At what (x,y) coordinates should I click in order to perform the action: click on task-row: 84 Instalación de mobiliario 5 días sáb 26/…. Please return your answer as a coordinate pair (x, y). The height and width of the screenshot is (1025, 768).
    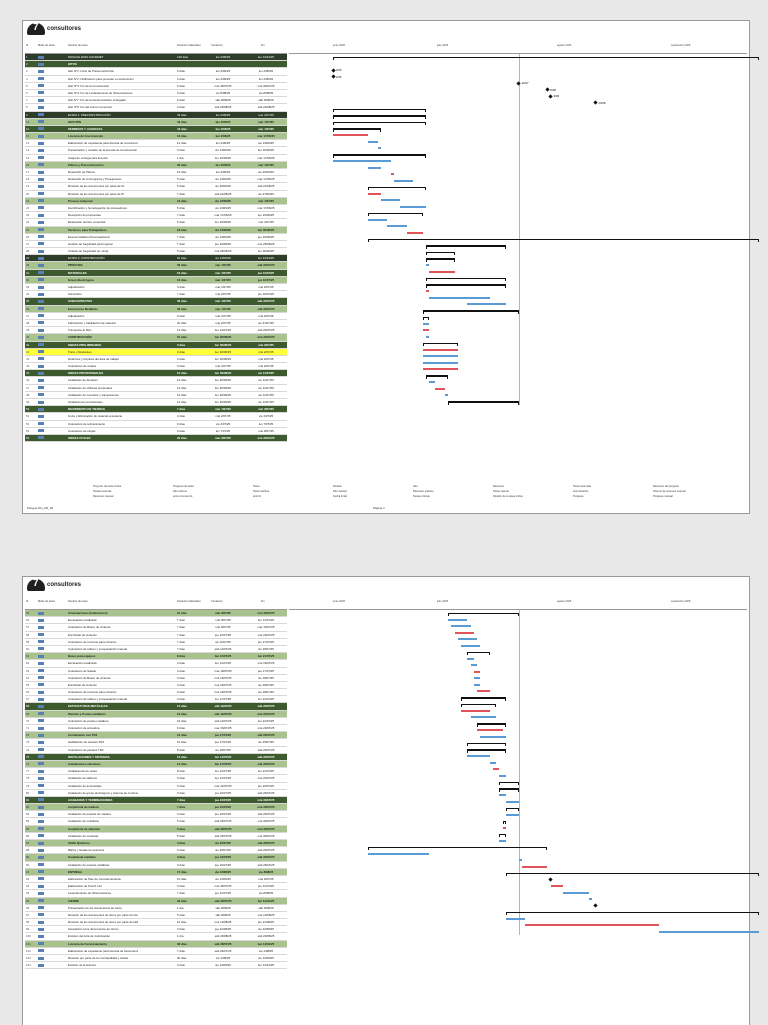
    Looking at the image, I should click on (156, 822).